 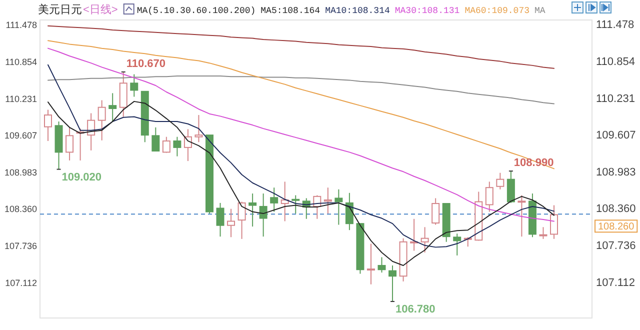 I want to click on y2-tick-label: 110.854, so click(x=615, y=62).